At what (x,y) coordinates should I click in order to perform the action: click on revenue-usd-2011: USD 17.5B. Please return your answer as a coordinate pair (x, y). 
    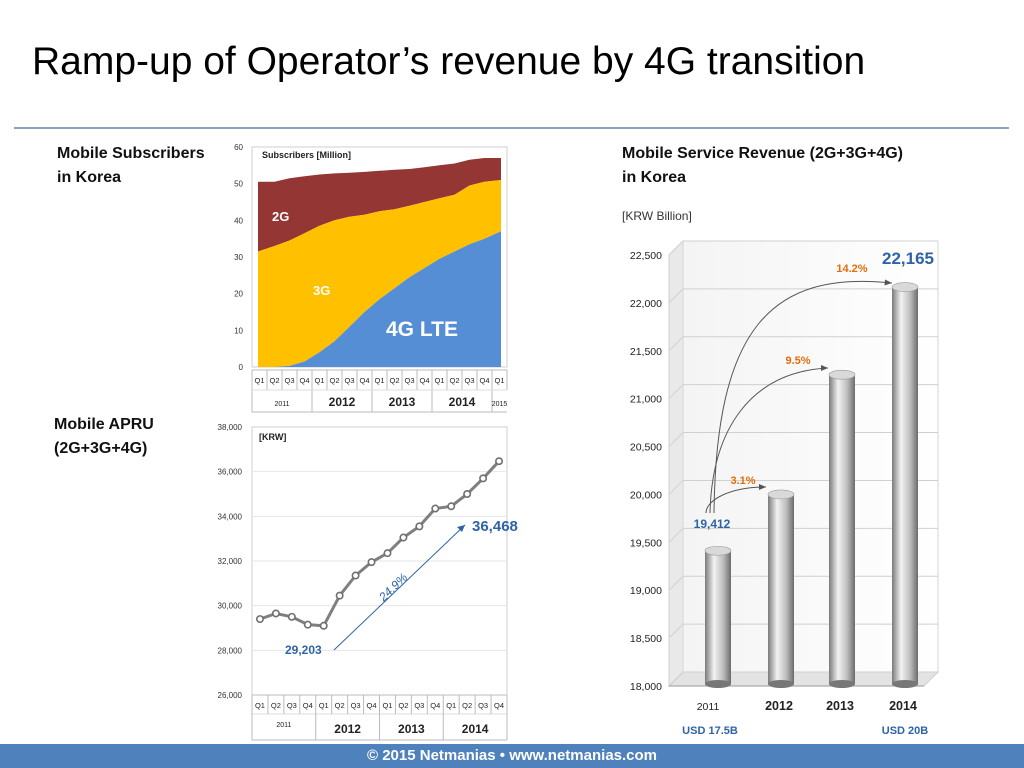
    Looking at the image, I should click on (710, 731).